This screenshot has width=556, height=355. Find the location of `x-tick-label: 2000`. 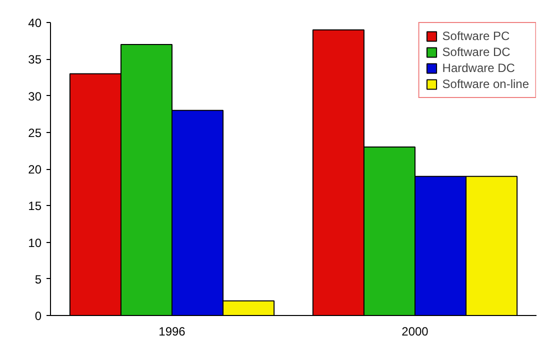

x-tick-label: 2000 is located at coordinates (415, 331).